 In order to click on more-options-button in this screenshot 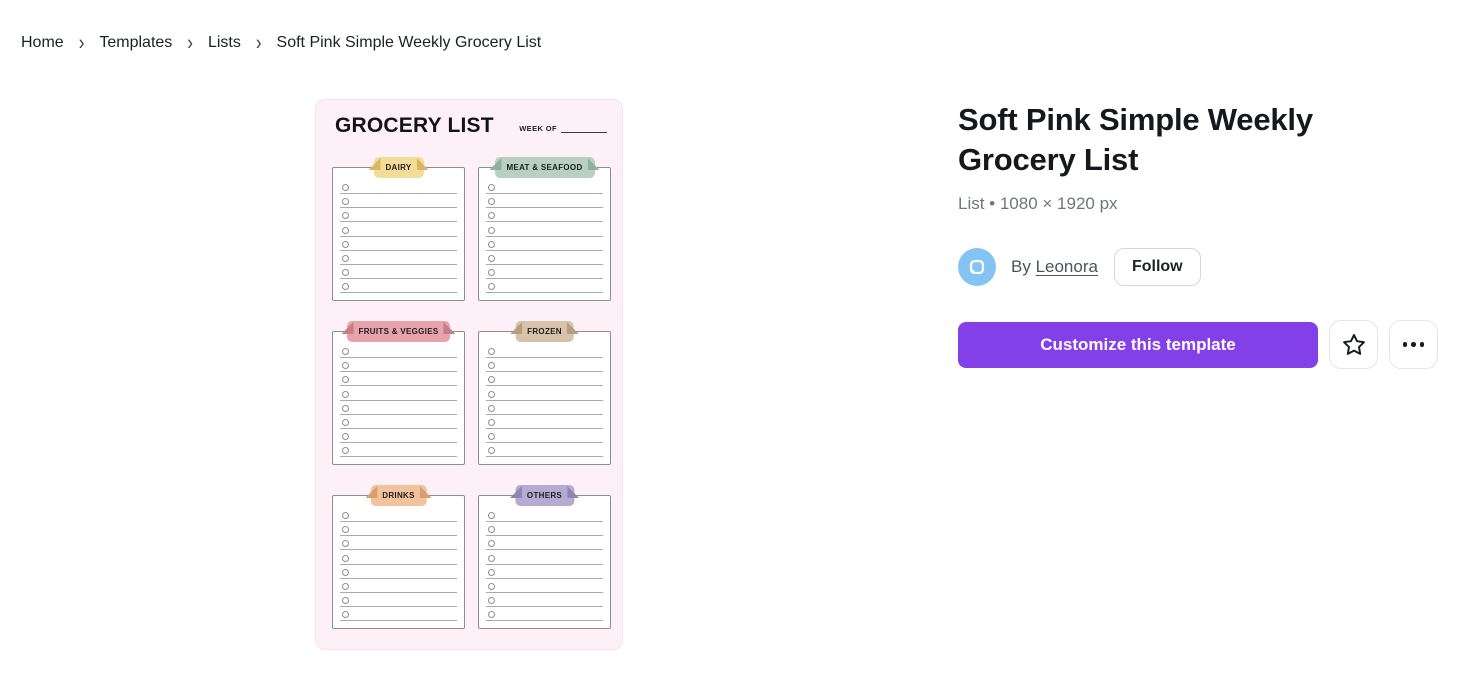, I will do `click(1413, 344)`.